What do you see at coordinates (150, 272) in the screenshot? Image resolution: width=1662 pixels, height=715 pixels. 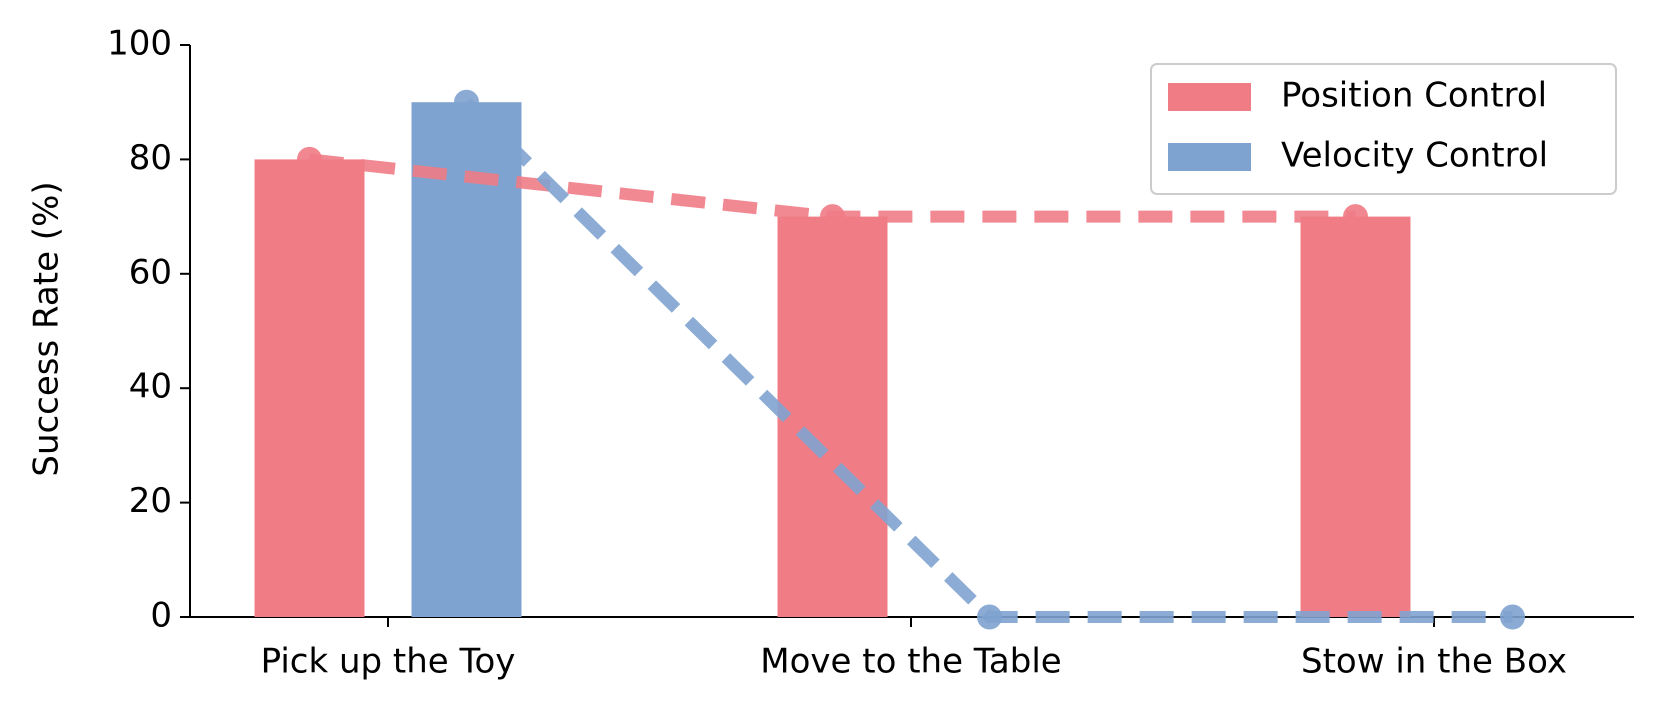 I see `y-tick-label: 60` at bounding box center [150, 272].